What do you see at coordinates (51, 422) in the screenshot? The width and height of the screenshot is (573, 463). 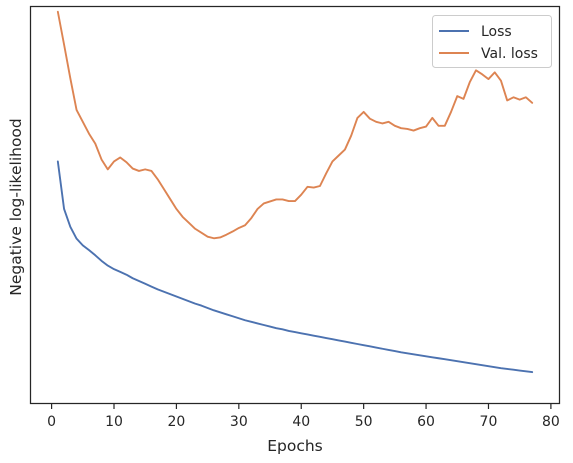 I see `x-tick-label: 0` at bounding box center [51, 422].